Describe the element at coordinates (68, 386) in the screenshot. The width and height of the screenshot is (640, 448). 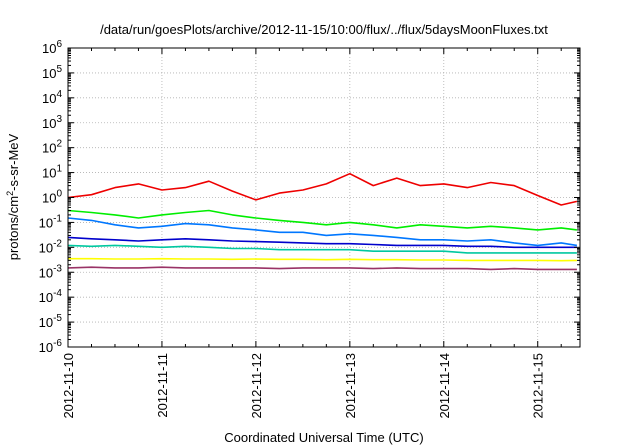
I see `x-tick-label: 2012-11-10` at that location.